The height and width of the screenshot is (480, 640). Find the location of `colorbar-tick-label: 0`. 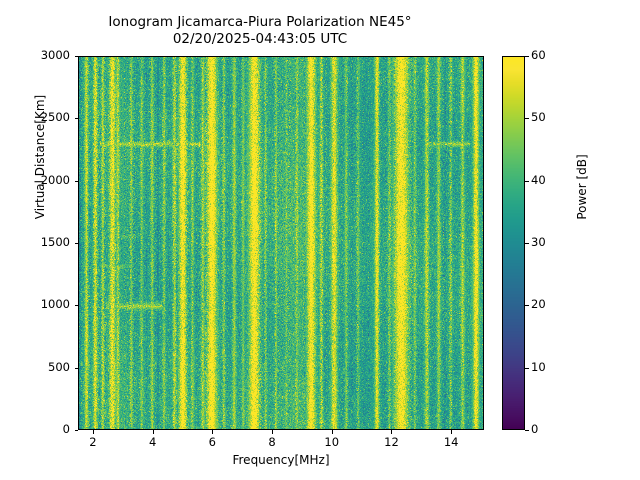

colorbar-tick-label: 0 is located at coordinates (535, 429).